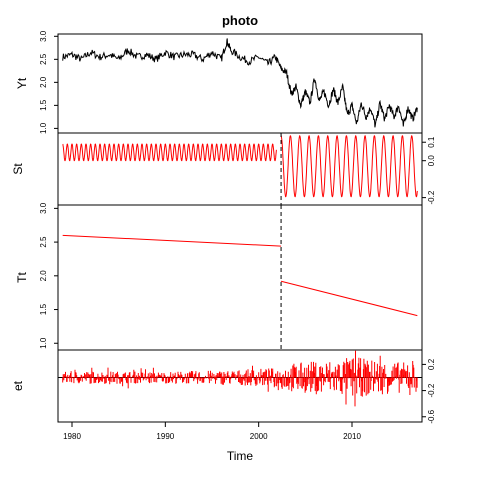  I want to click on panel-st: -0.2 0.0 0.1 St, so click(223, 169).